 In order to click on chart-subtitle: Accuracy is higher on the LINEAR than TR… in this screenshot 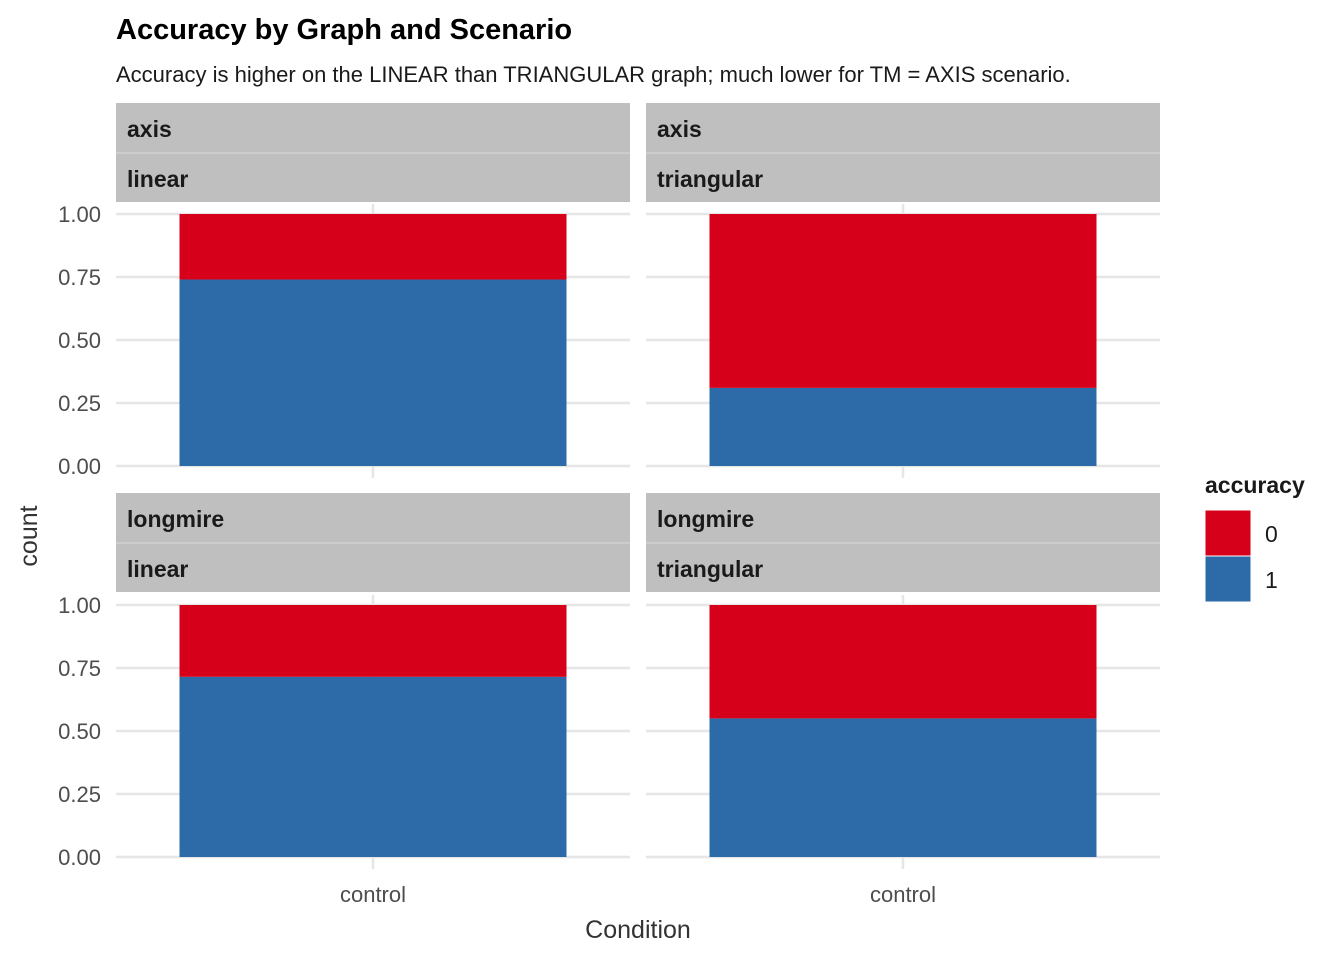, I will do `click(593, 74)`.